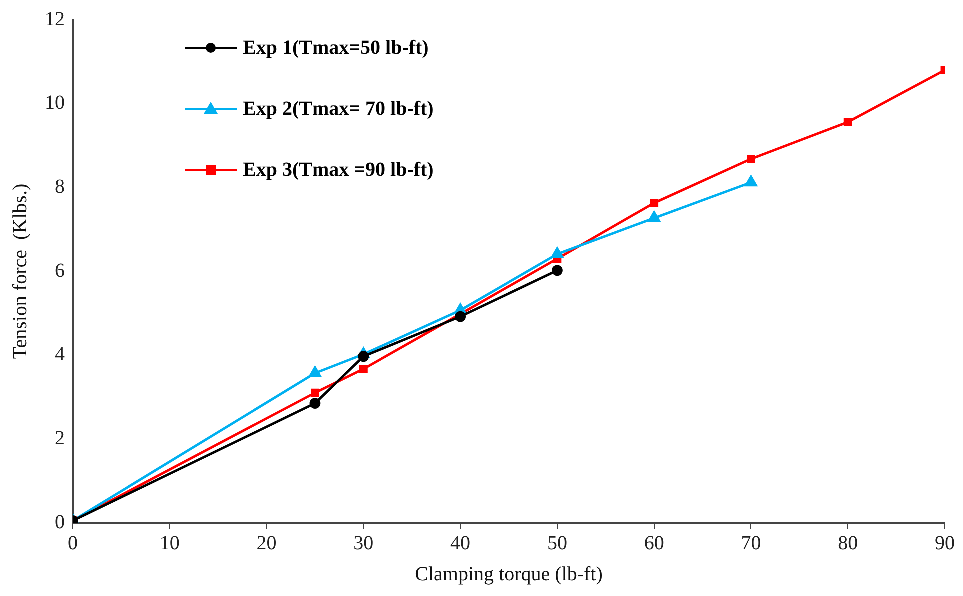  What do you see at coordinates (55, 19) in the screenshot?
I see `y-tick-label: 12` at bounding box center [55, 19].